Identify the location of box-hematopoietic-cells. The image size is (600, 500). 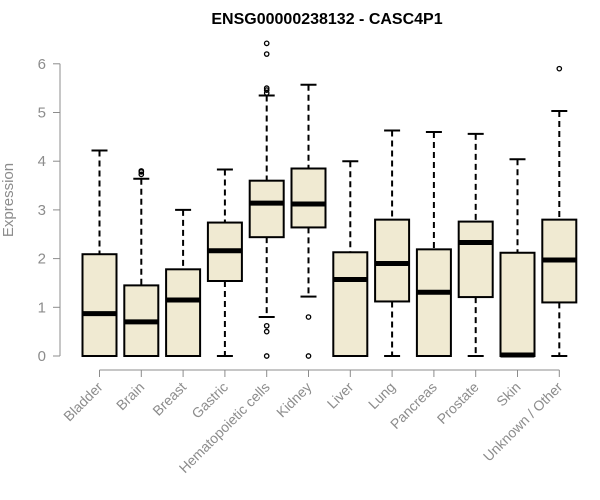
(266, 199).